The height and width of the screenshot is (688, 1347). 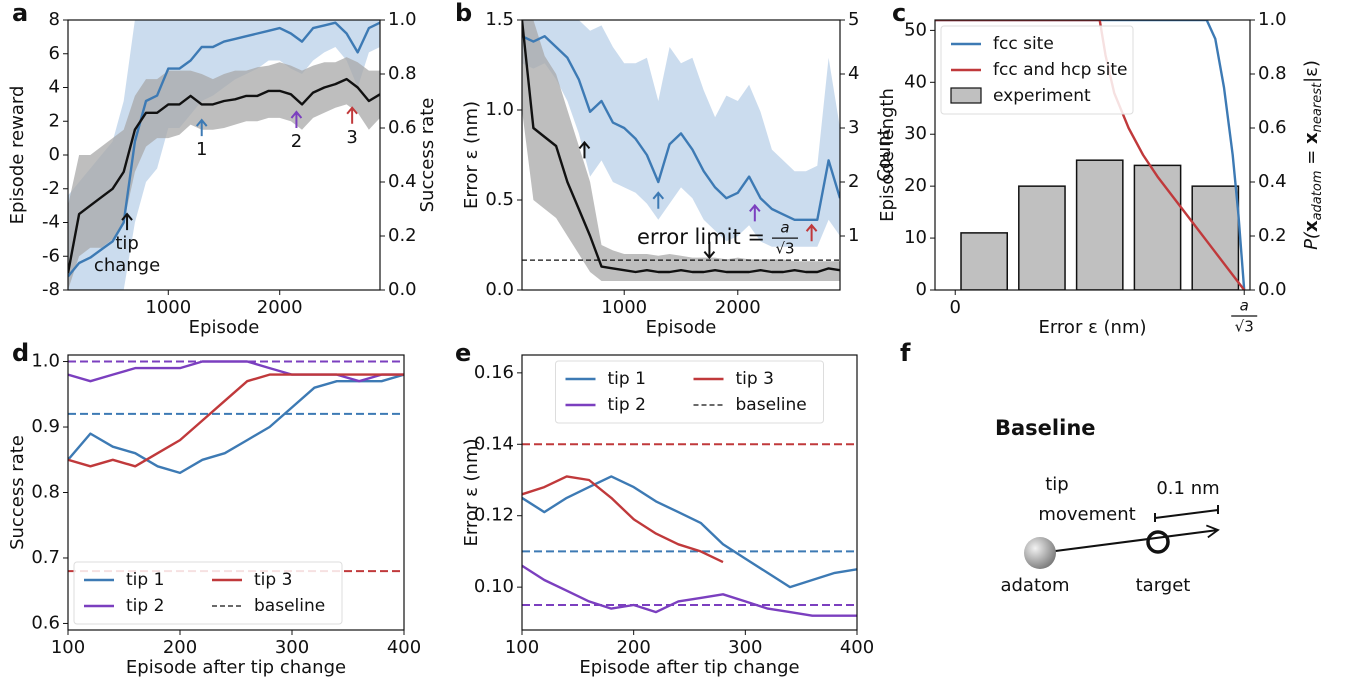 I want to click on y-tick-label: -4, so click(x=51, y=222).